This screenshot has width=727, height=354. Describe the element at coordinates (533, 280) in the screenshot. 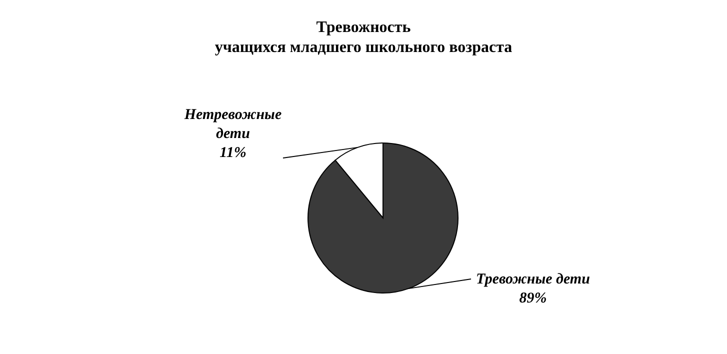

I see `slice-label: Тревожные дети` at that location.